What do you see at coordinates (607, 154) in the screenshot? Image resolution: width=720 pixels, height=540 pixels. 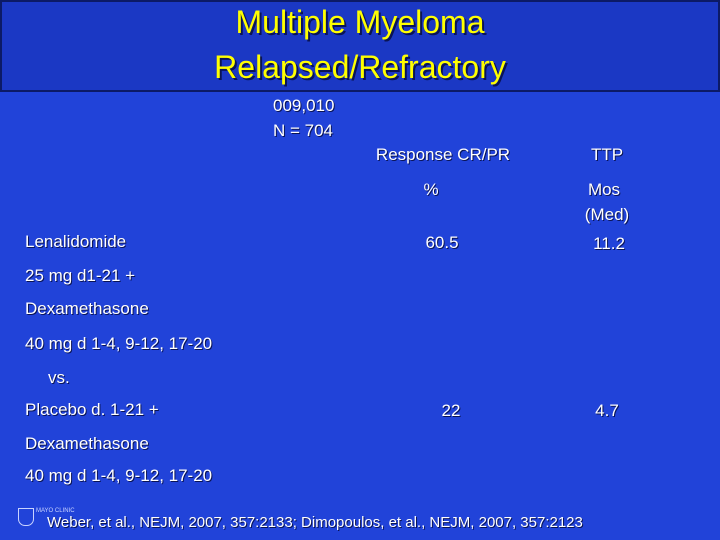 I see `column-header: TTP` at bounding box center [607, 154].